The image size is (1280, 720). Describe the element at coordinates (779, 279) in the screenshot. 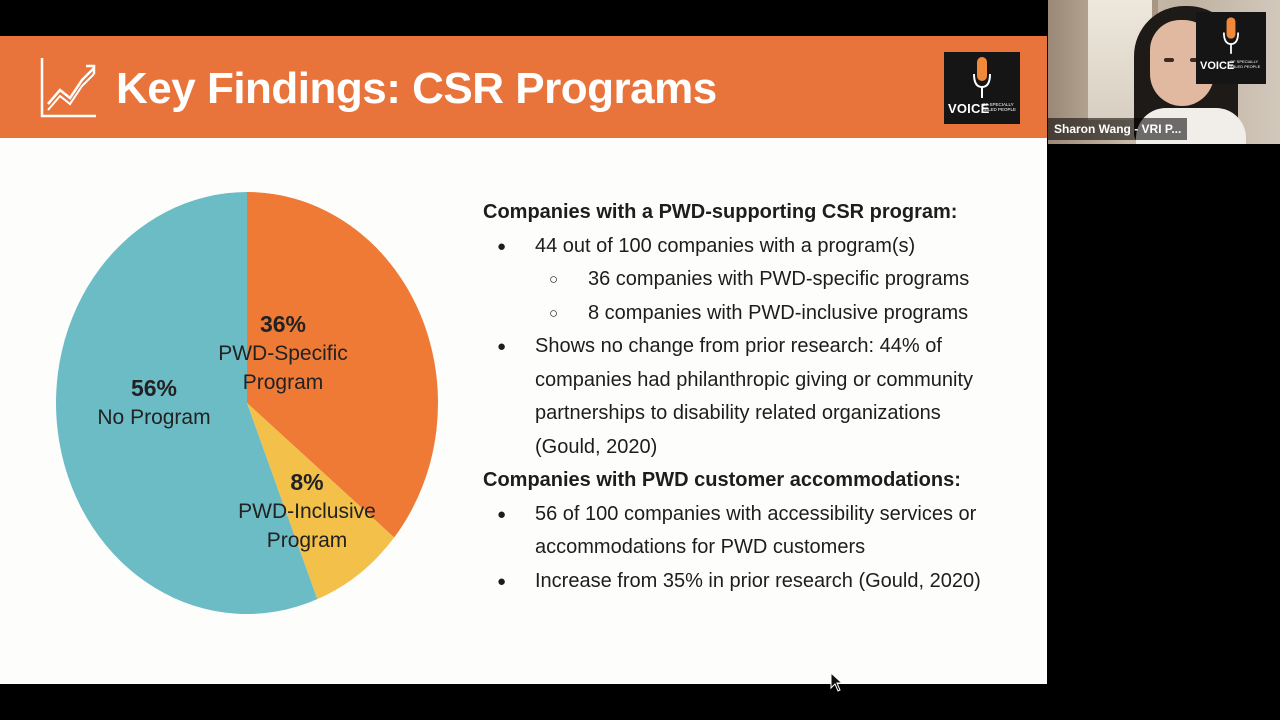

I see `list-item-text: 36 companies with PWD-specific programs` at that location.